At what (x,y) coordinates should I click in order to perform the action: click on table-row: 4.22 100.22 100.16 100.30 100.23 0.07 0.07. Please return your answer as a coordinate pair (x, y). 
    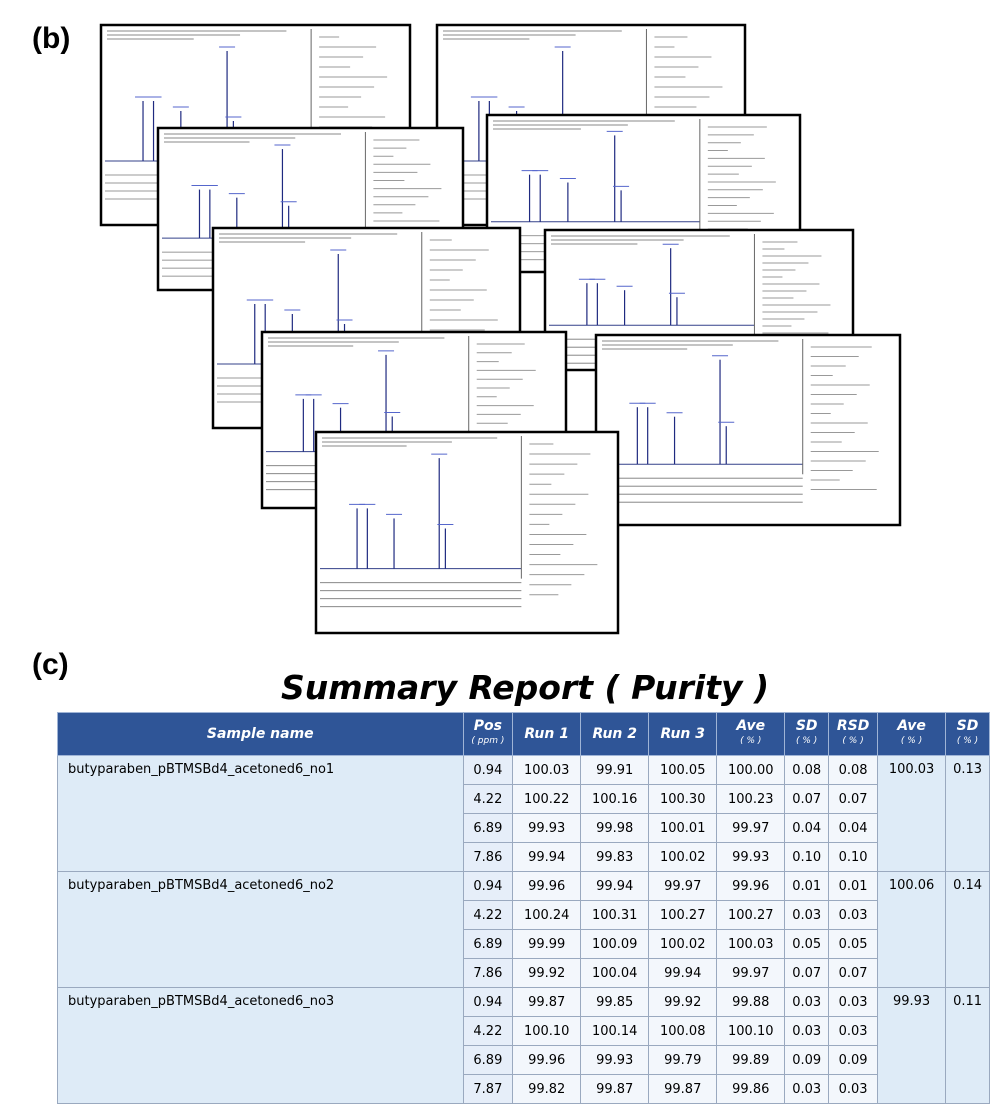
    Looking at the image, I should click on (524, 799).